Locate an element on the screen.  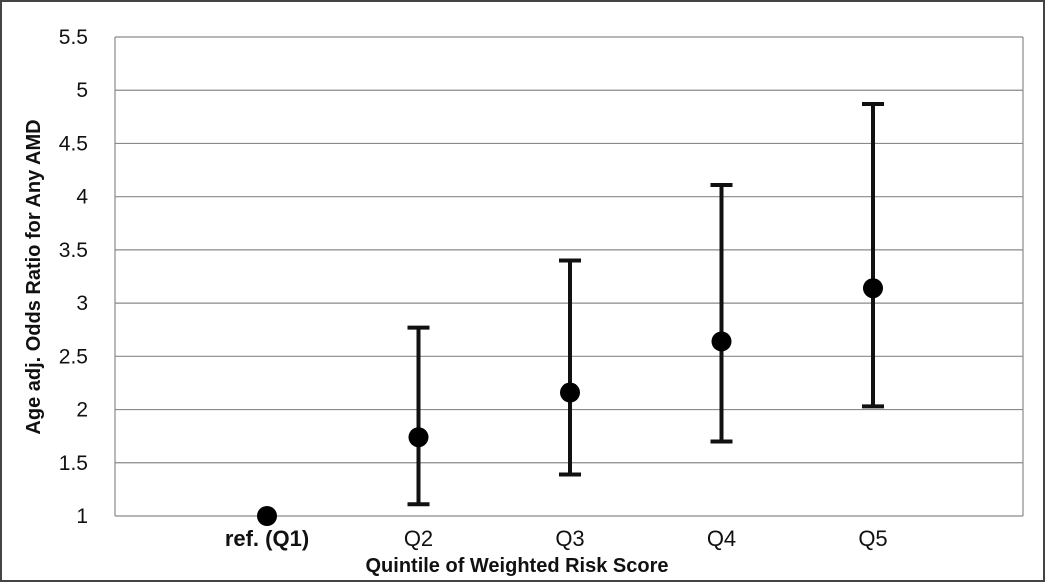
x-tick-label: Q2 is located at coordinates (418, 538).